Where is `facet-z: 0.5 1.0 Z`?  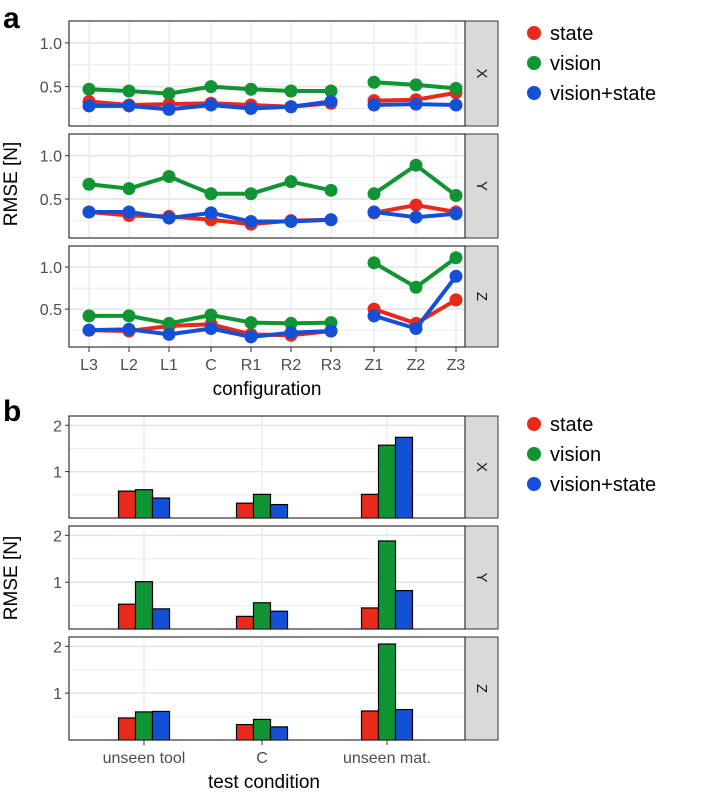 facet-z: 0.5 1.0 Z is located at coordinates (269, 296).